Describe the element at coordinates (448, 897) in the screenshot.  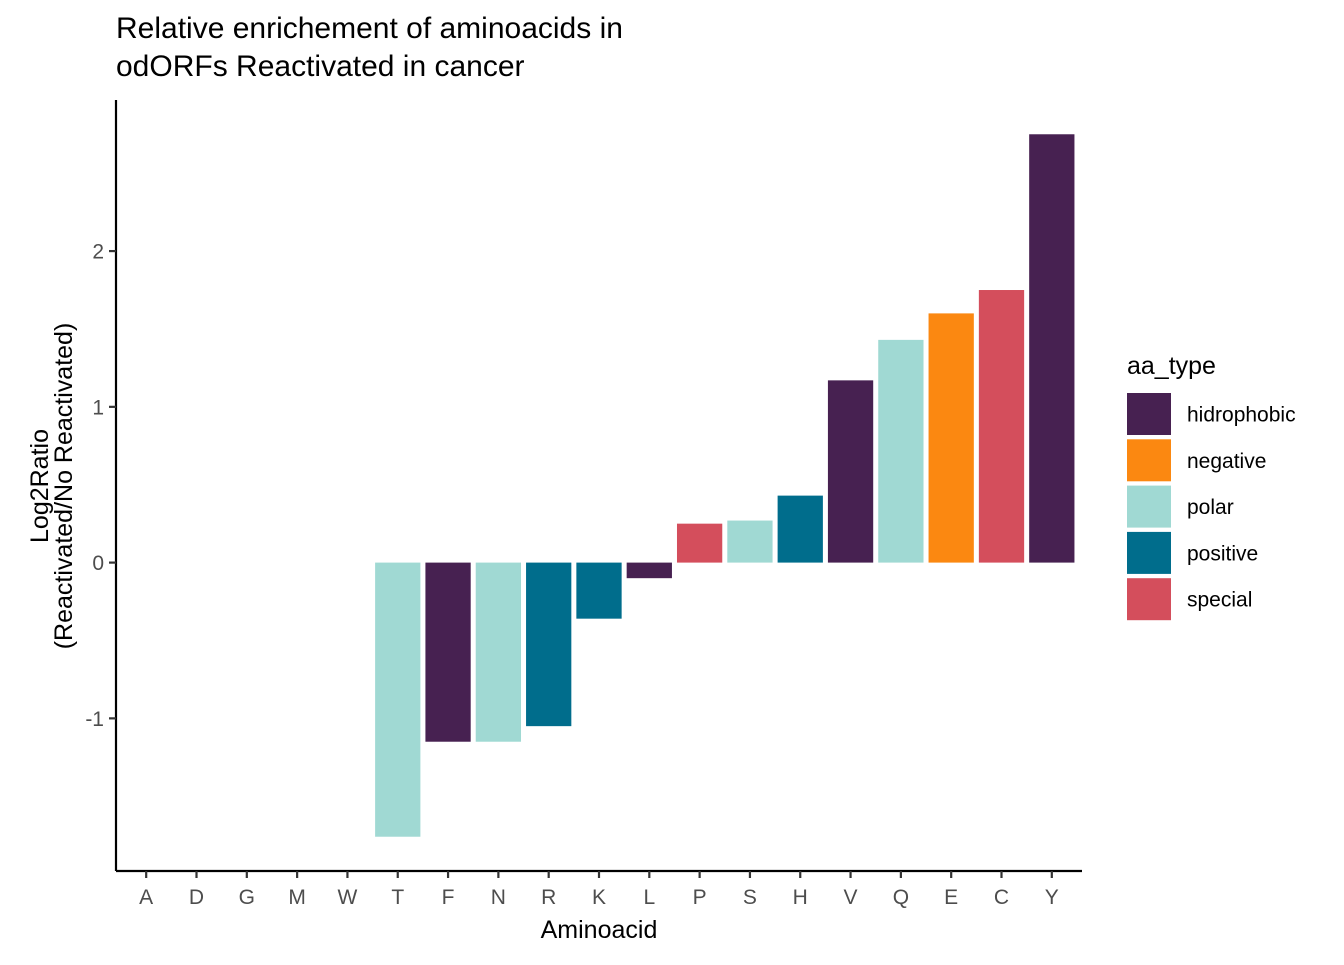
I see `x-tick-label: F` at that location.